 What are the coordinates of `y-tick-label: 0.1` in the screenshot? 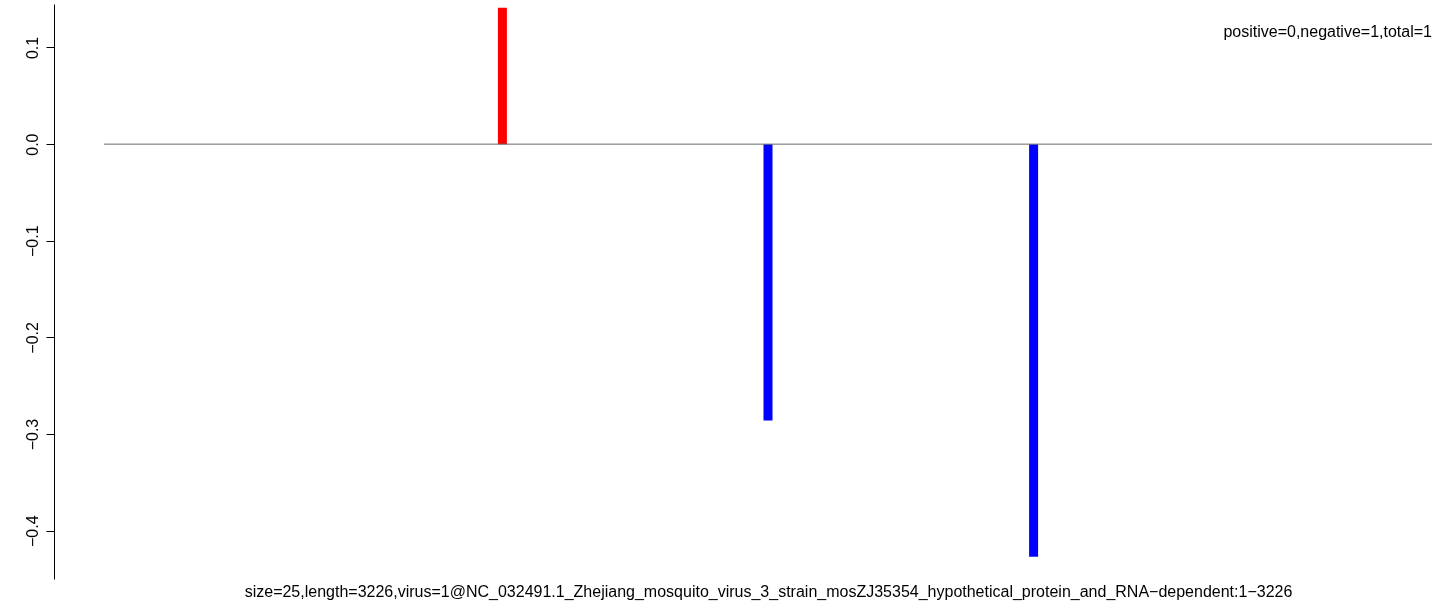 It's located at (32, 48).